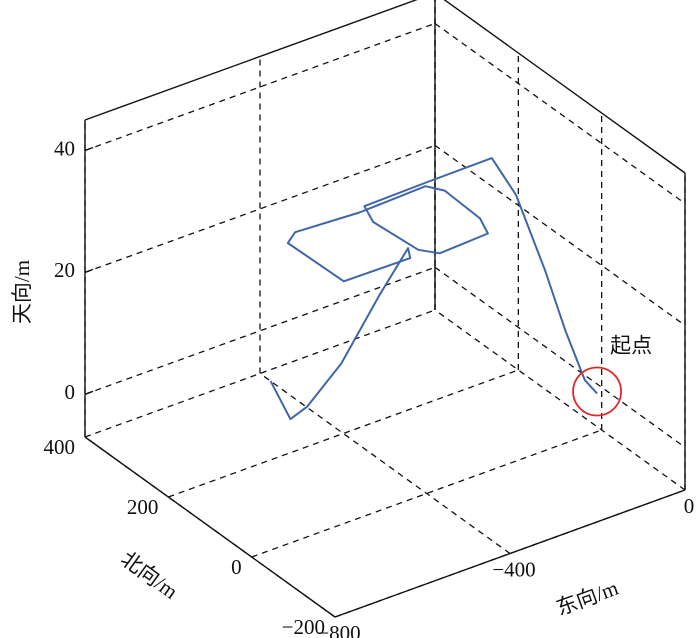 This screenshot has width=700, height=638. Describe the element at coordinates (22, 292) in the screenshot. I see `z-axis-label: 天向/m` at that location.